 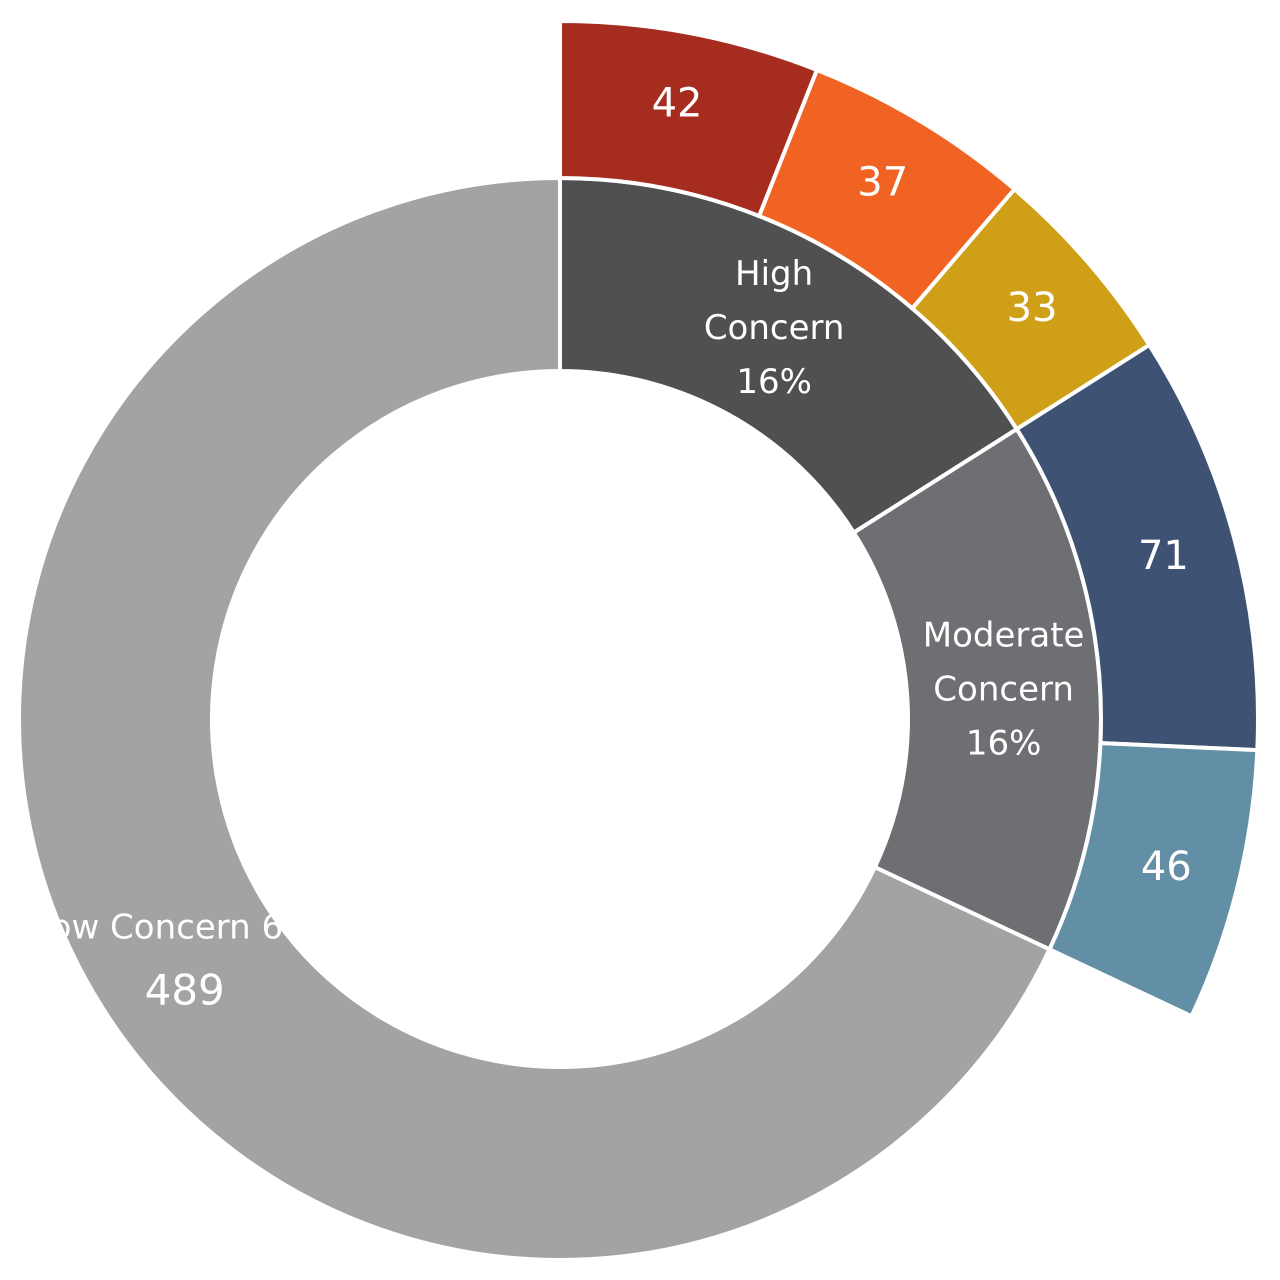 I want to click on inner-category-label-1-line-3: 16%, so click(x=774, y=382).